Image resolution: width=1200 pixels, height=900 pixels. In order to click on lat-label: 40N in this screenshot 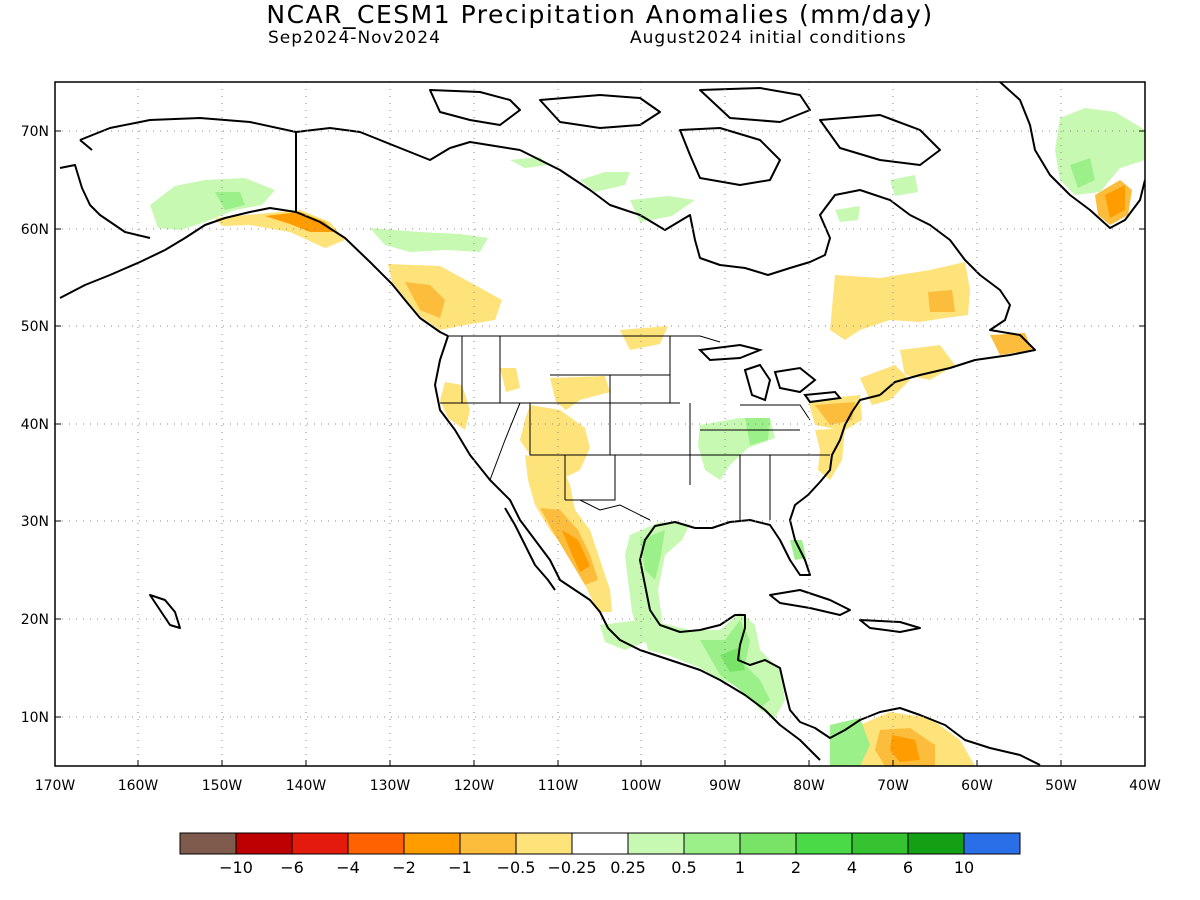, I will do `click(35, 425)`.